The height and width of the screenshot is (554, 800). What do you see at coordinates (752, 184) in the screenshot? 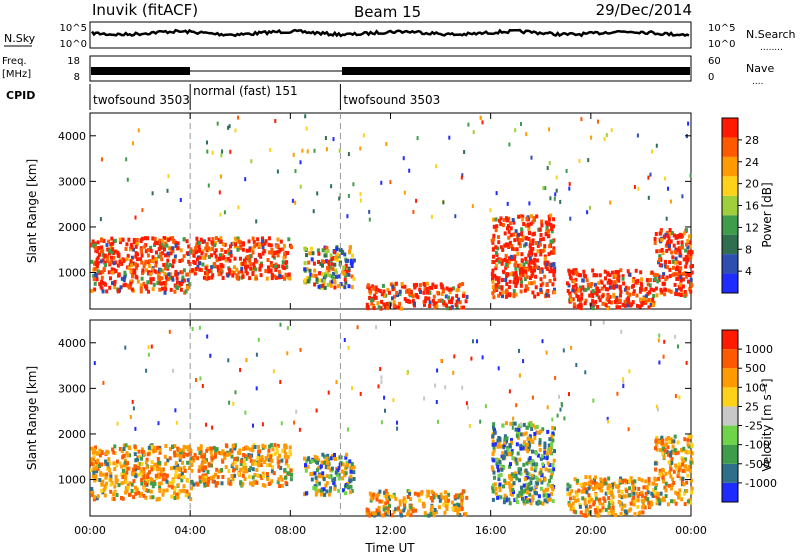
I see `colorbar-tick-label: 20` at bounding box center [752, 184].